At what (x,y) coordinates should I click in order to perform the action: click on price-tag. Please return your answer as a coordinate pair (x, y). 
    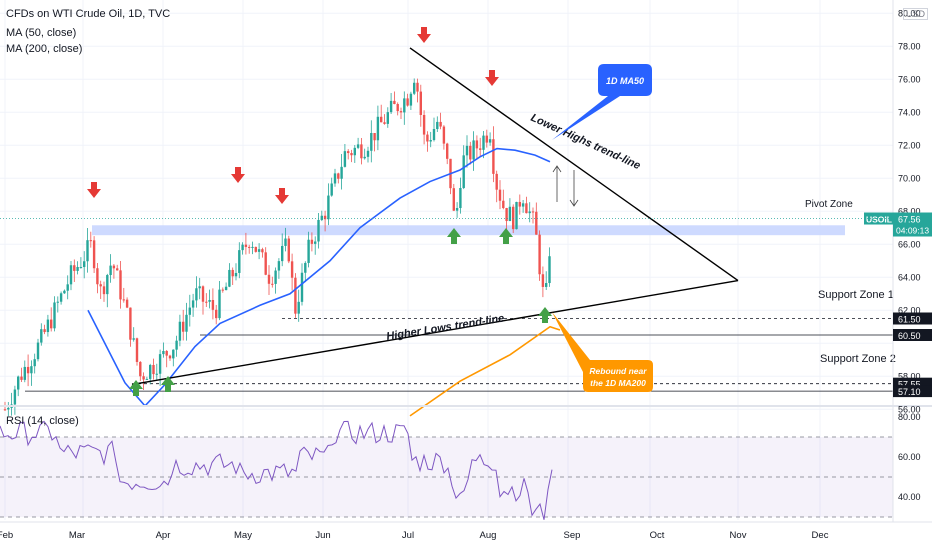
    Looking at the image, I should click on (912, 335).